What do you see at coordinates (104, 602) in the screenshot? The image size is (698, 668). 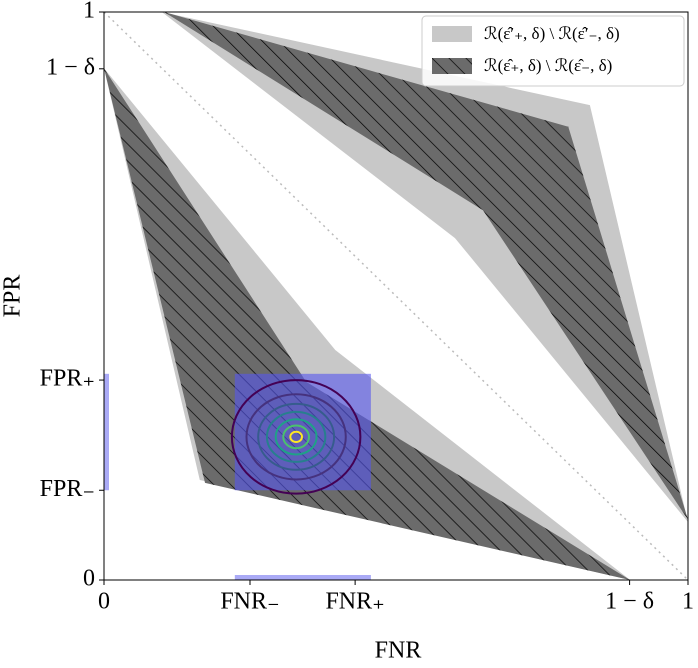 I see `x-tick-label: 0` at bounding box center [104, 602].